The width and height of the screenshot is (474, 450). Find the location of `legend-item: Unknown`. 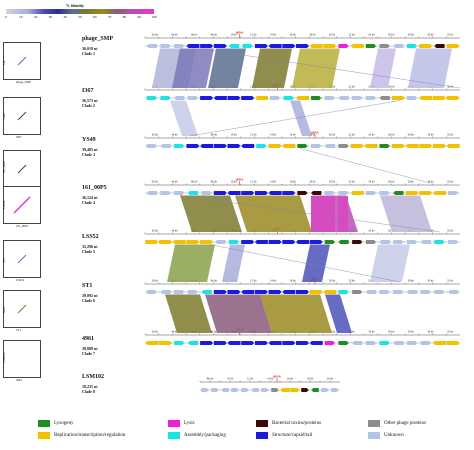

legend-item: Unknown is located at coordinates (386, 435).